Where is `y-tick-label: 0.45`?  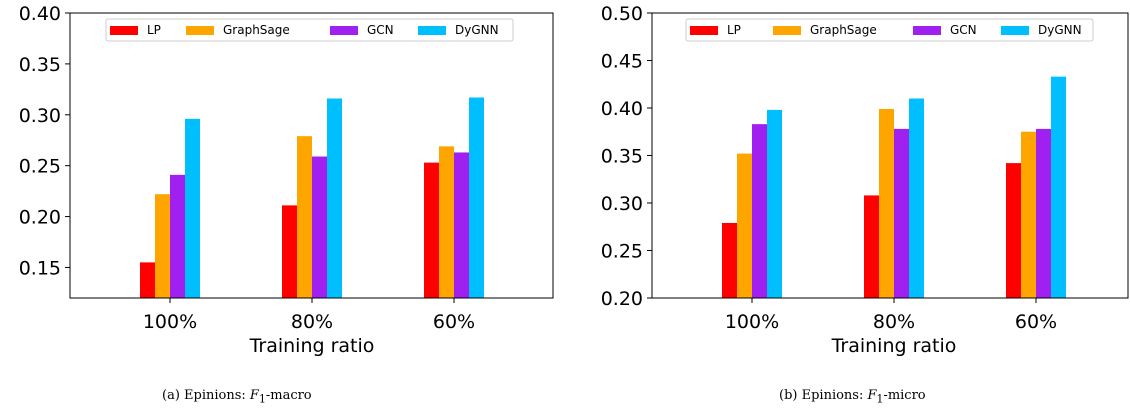 y-tick-label: 0.45 is located at coordinates (622, 62).